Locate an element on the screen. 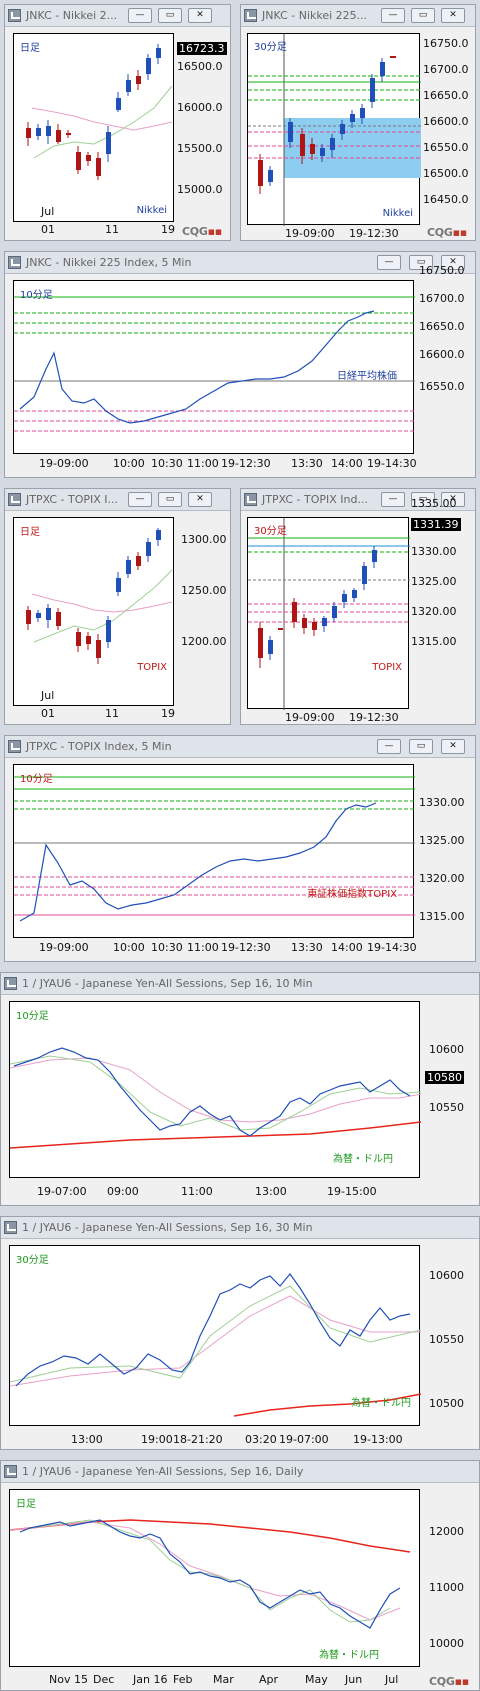 Image resolution: width=480 pixels, height=1691 pixels. price-chart: 10分足 為替・ドル円 is located at coordinates (215, 1089).